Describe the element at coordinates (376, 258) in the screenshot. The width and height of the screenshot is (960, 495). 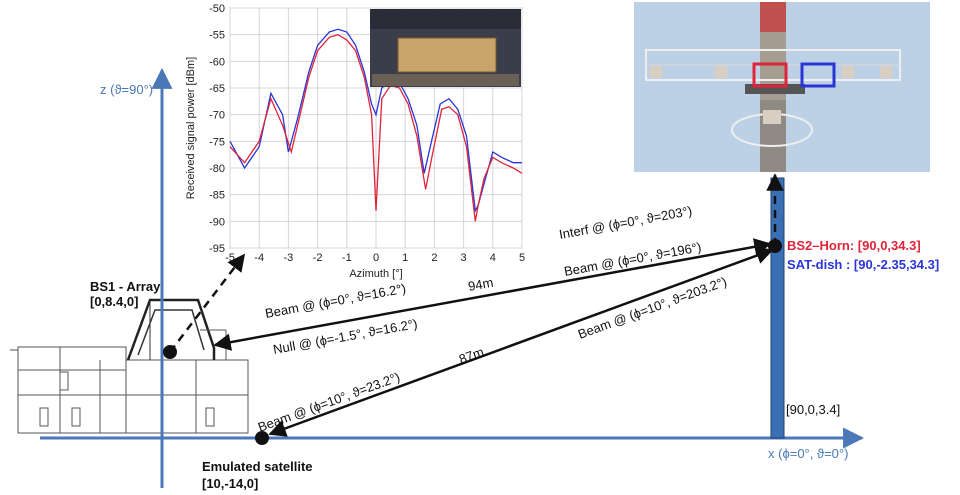
I see `chart-x-tick-label: 0` at that location.